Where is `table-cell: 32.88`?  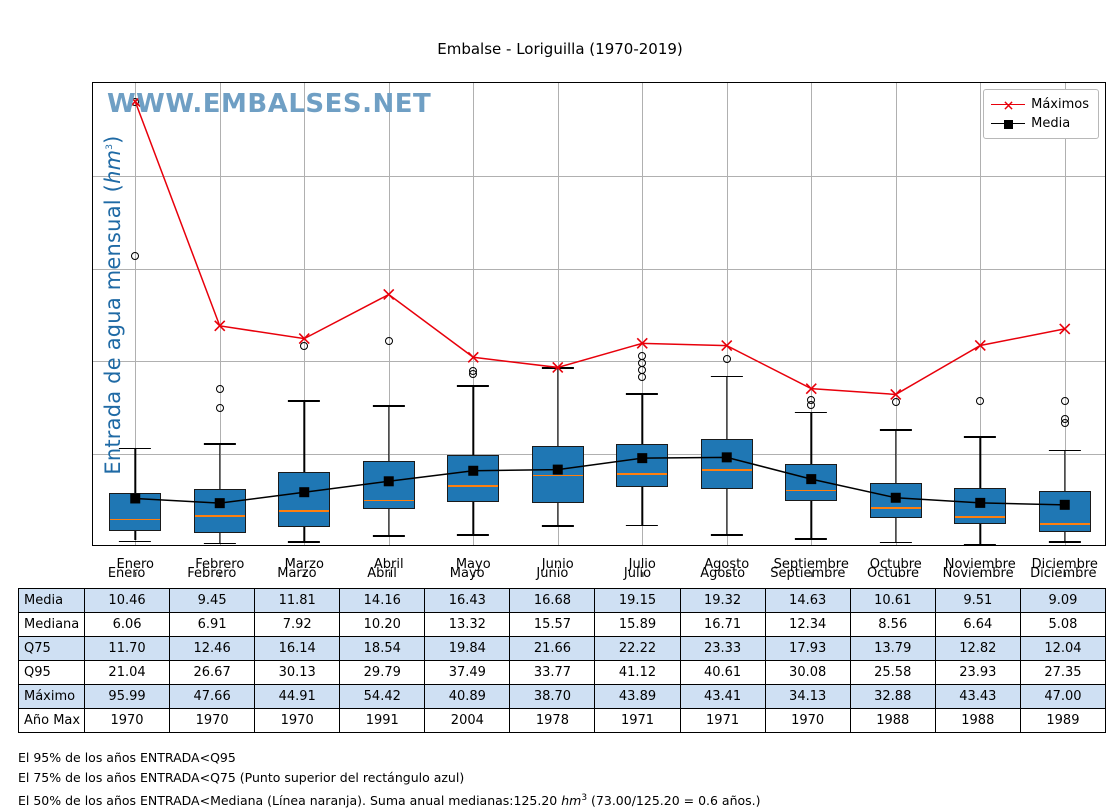 table-cell: 32.88 is located at coordinates (892, 696).